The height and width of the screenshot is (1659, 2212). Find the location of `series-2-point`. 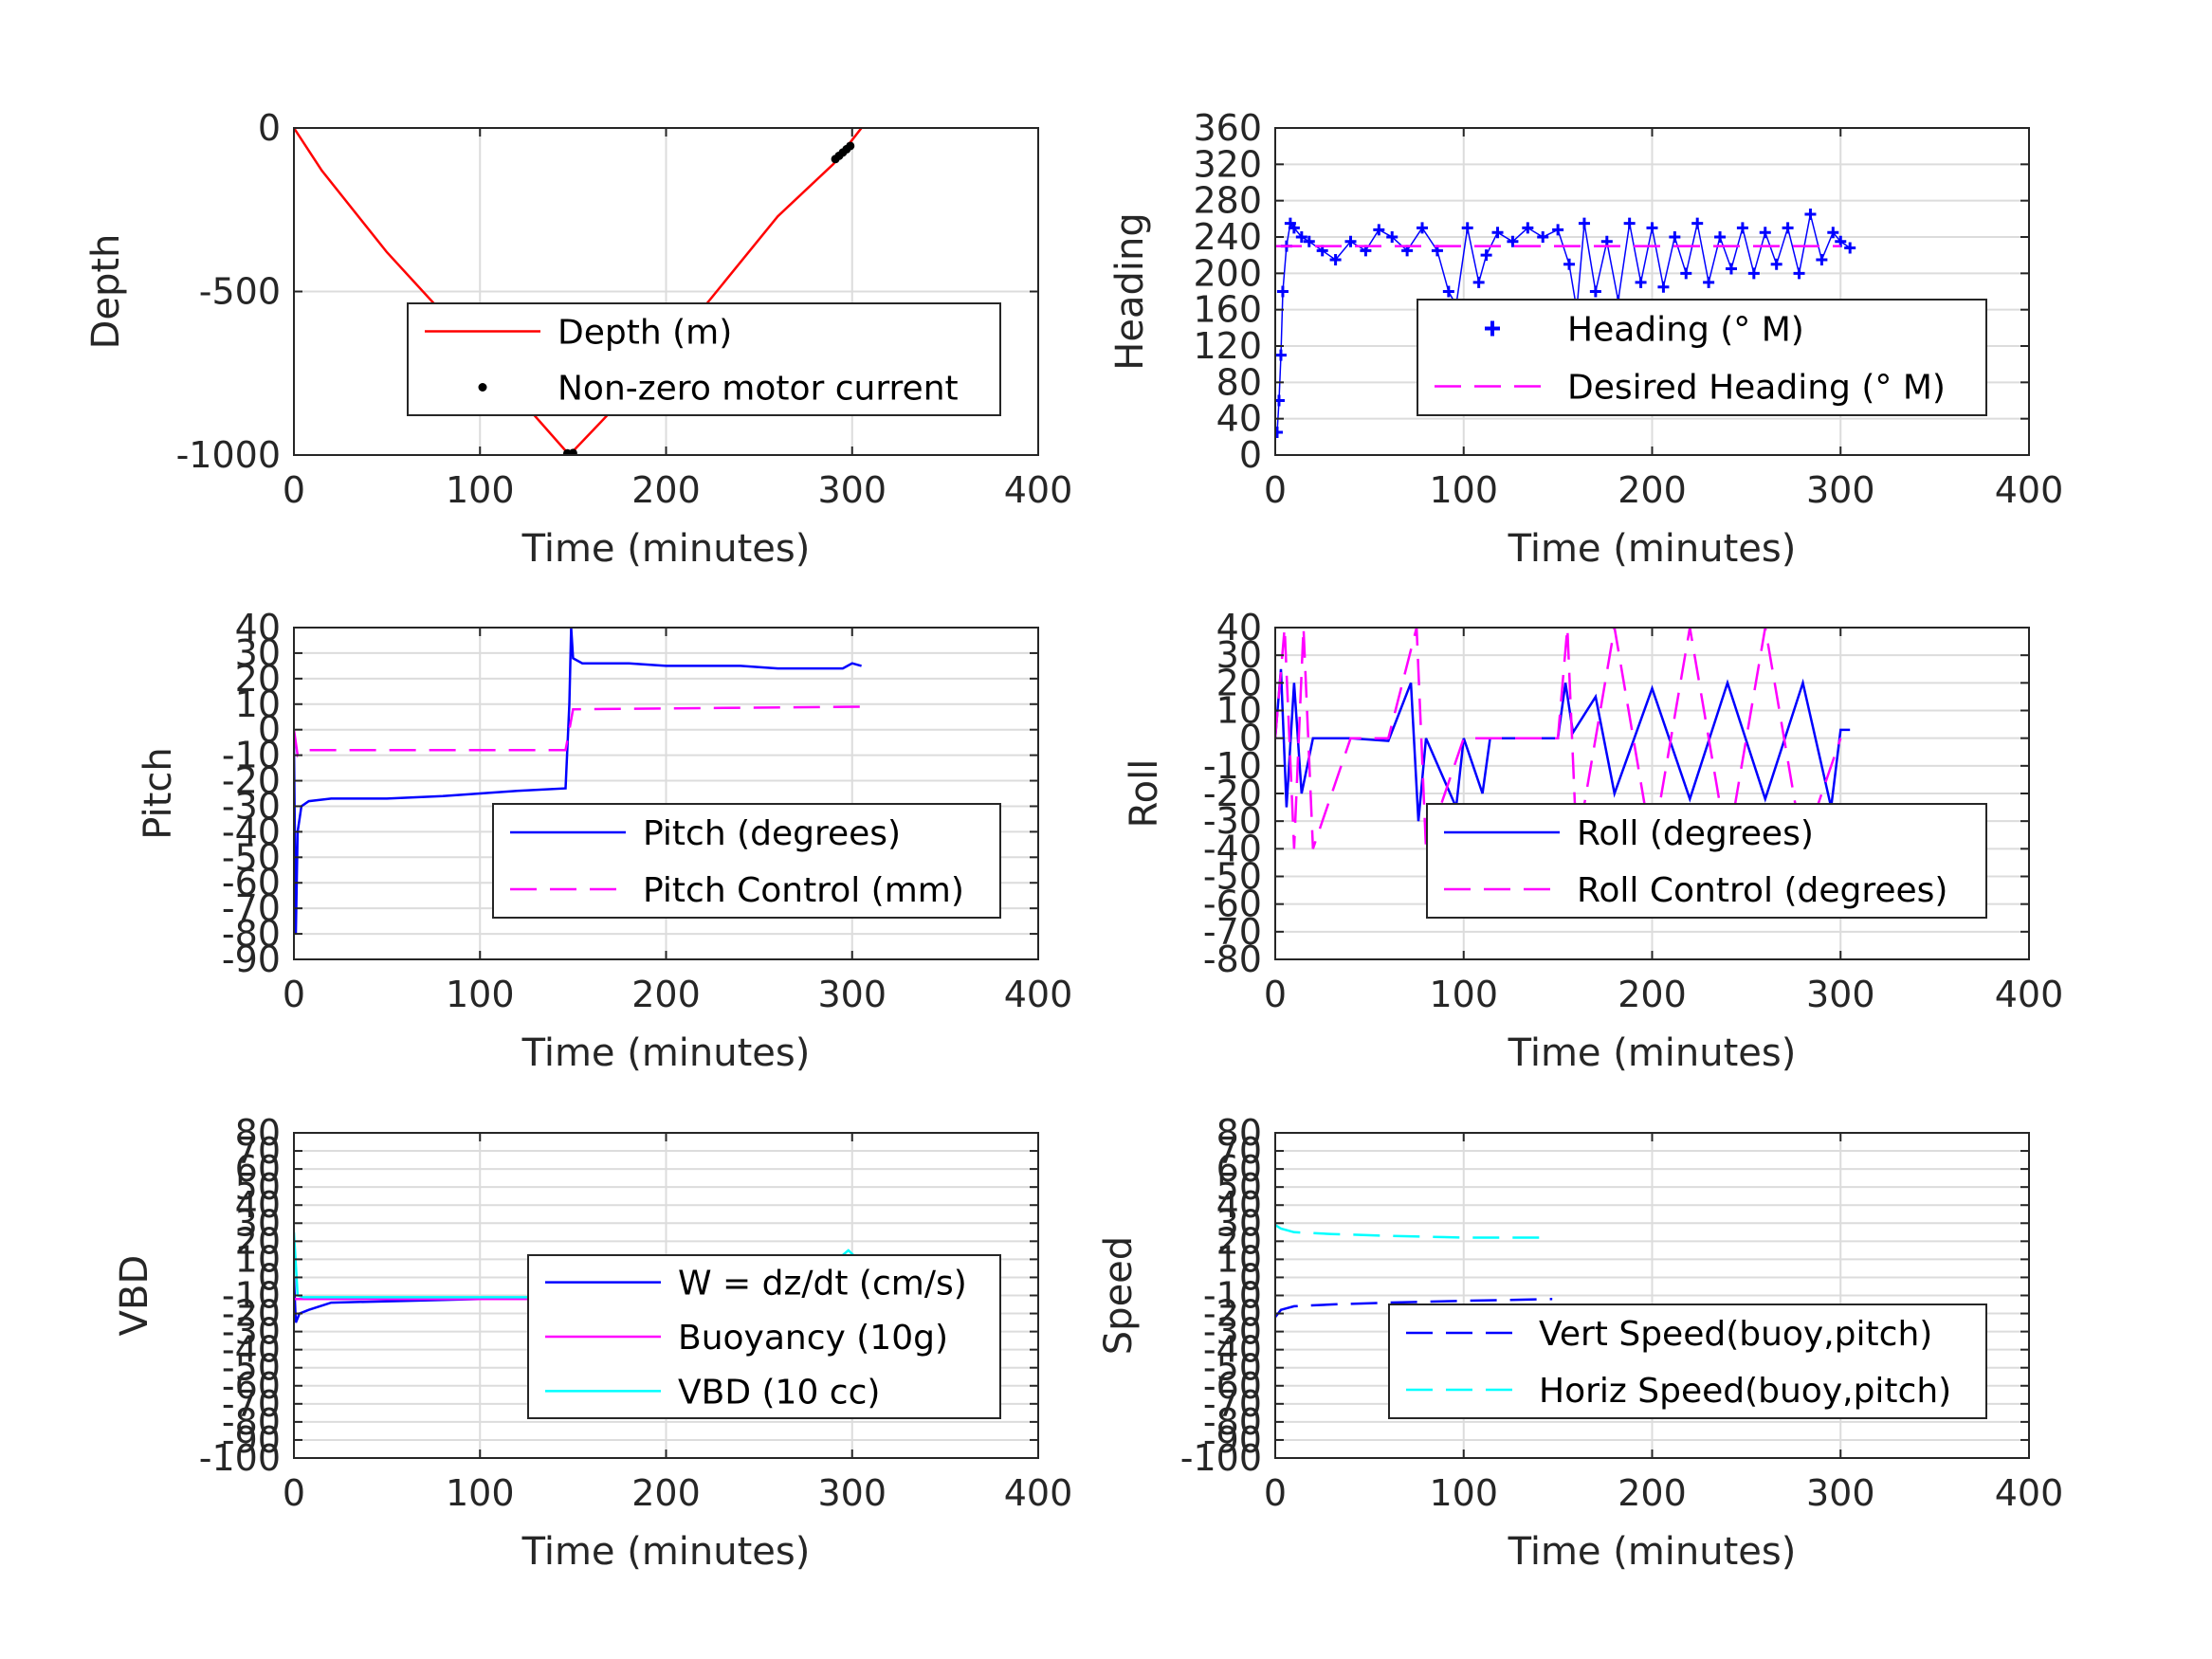

series-2-point is located at coordinates (572, 451).